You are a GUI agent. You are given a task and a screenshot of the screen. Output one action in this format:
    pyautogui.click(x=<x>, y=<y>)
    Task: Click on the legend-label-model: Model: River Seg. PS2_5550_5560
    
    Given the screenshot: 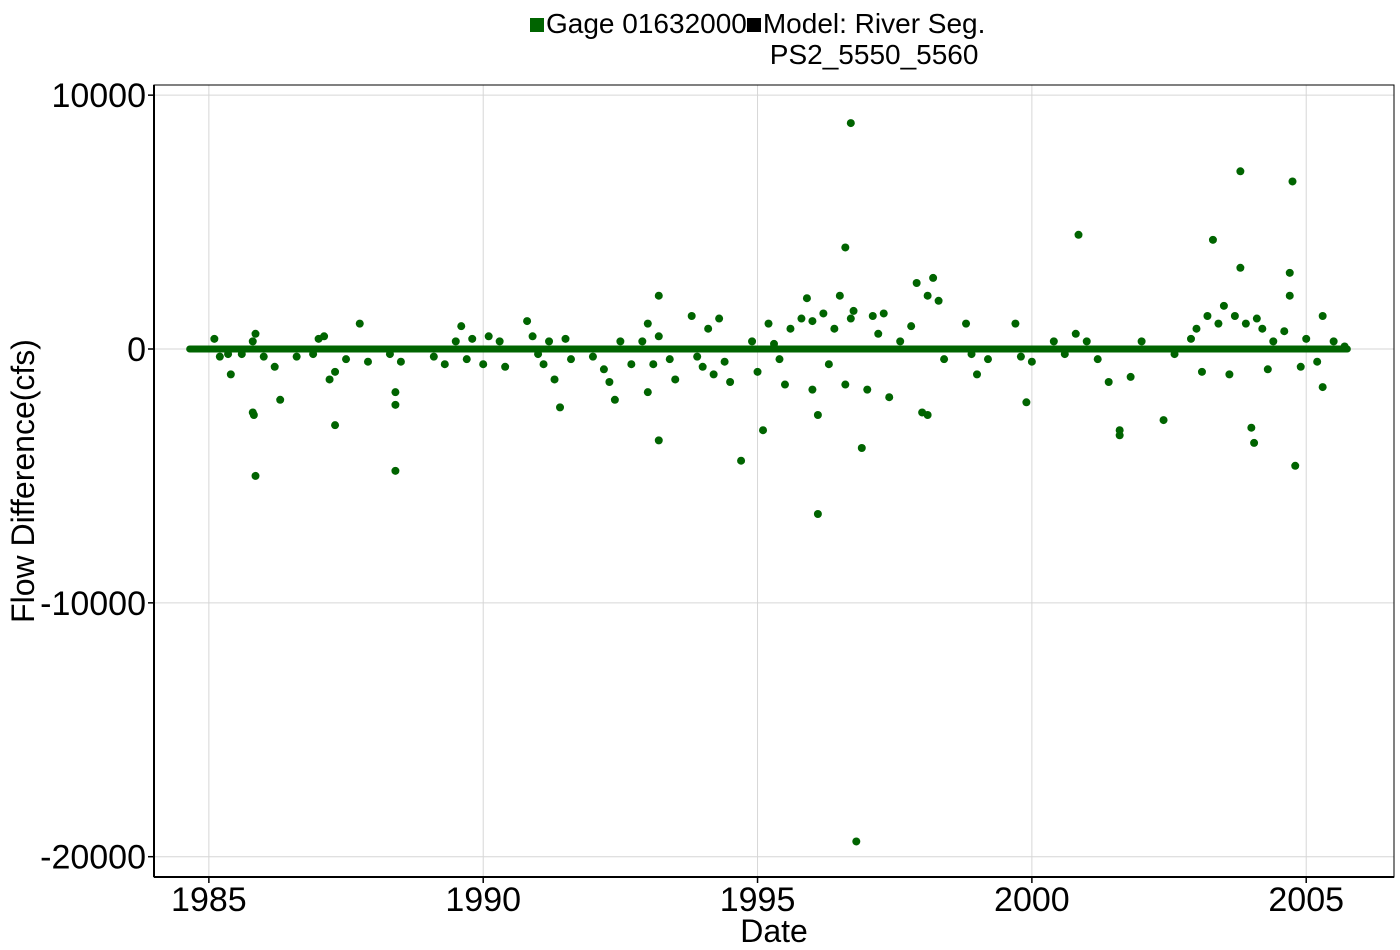 What is the action you would take?
    pyautogui.click(x=874, y=39)
    